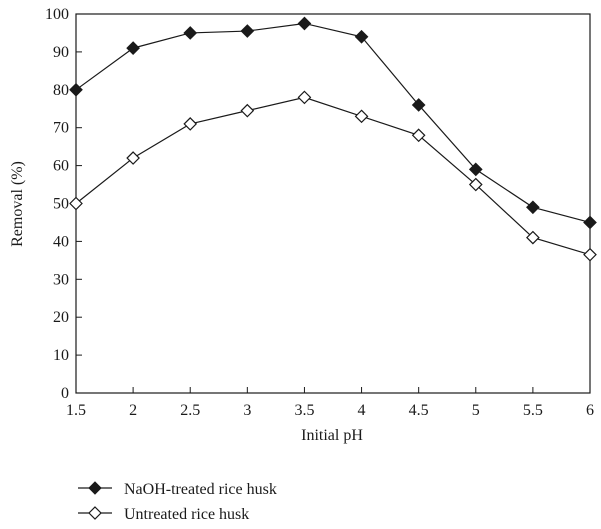  What do you see at coordinates (419, 410) in the screenshot?
I see `x-tick-label: 4.5` at bounding box center [419, 410].